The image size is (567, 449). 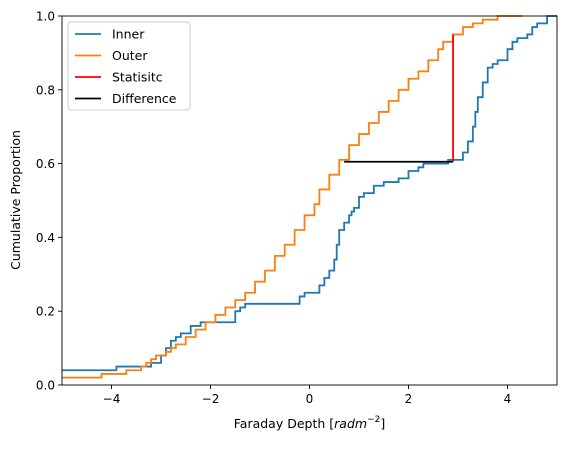 What do you see at coordinates (130, 55) in the screenshot?
I see `legend-label-outer: Outer` at bounding box center [130, 55].